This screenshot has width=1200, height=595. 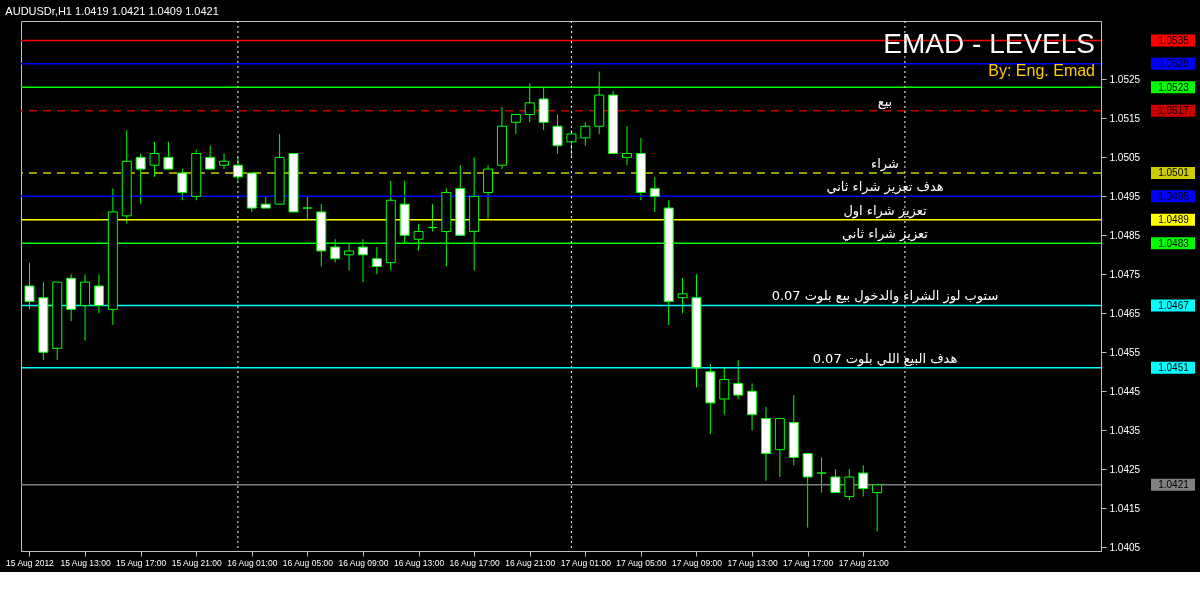 What do you see at coordinates (1125, 313) in the screenshot?
I see `y-tick-label: 1.0465` at bounding box center [1125, 313].